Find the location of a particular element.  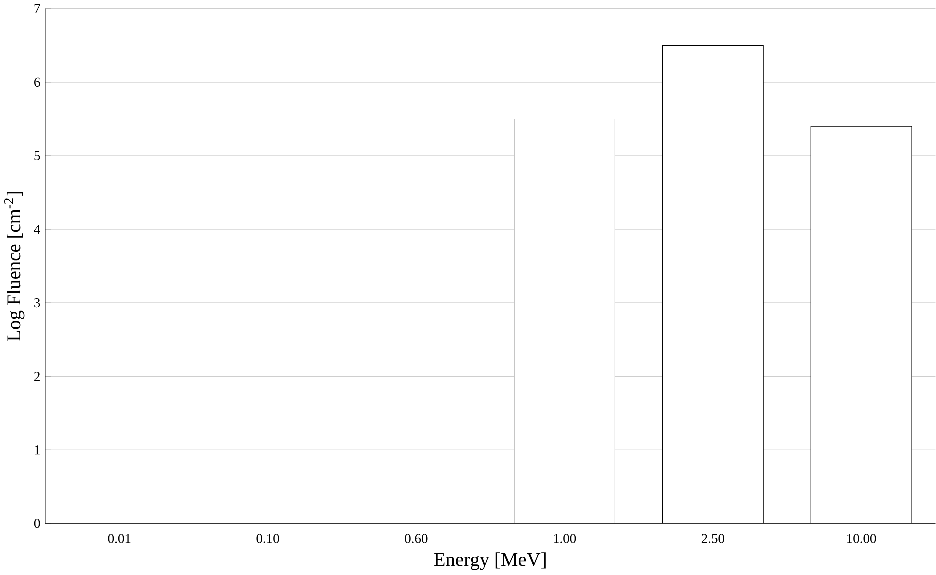

y-axis-title: Log Fluence [cm$^{-2}$] is located at coordinates (14, 267).